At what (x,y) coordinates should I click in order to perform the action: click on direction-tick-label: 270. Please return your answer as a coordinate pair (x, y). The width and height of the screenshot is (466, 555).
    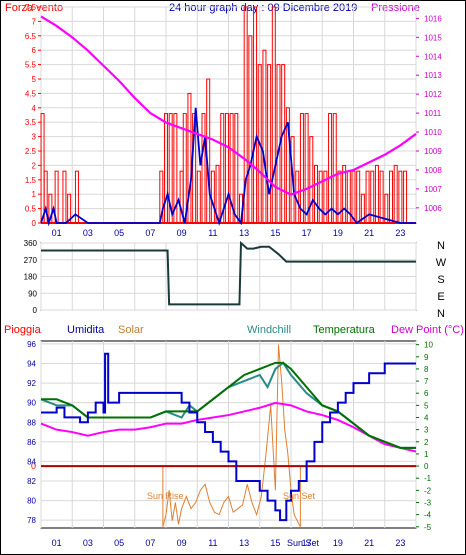
    Looking at the image, I should click on (31, 260).